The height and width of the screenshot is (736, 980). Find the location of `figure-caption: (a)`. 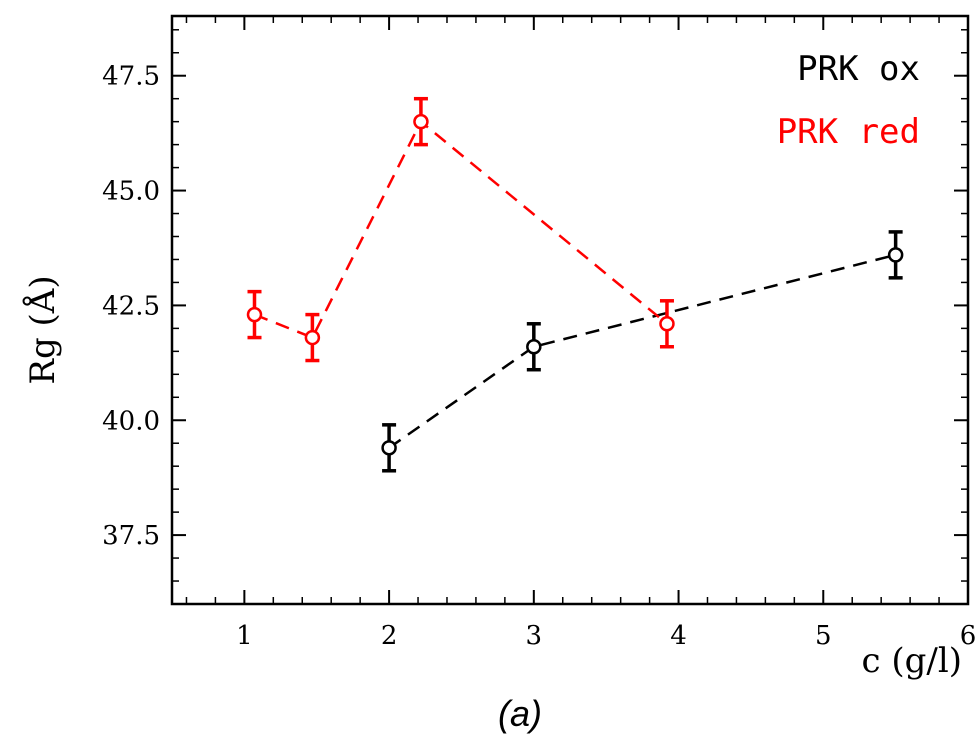

figure-caption: (a) is located at coordinates (520, 713).